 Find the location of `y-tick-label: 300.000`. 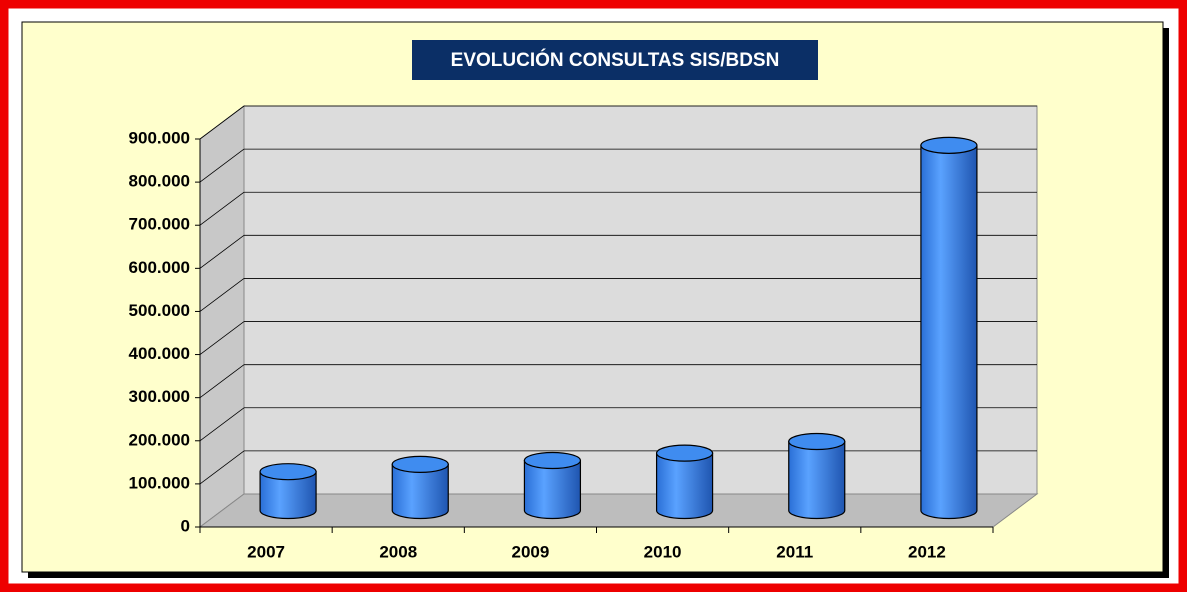

y-tick-label: 300.000 is located at coordinates (159, 396).